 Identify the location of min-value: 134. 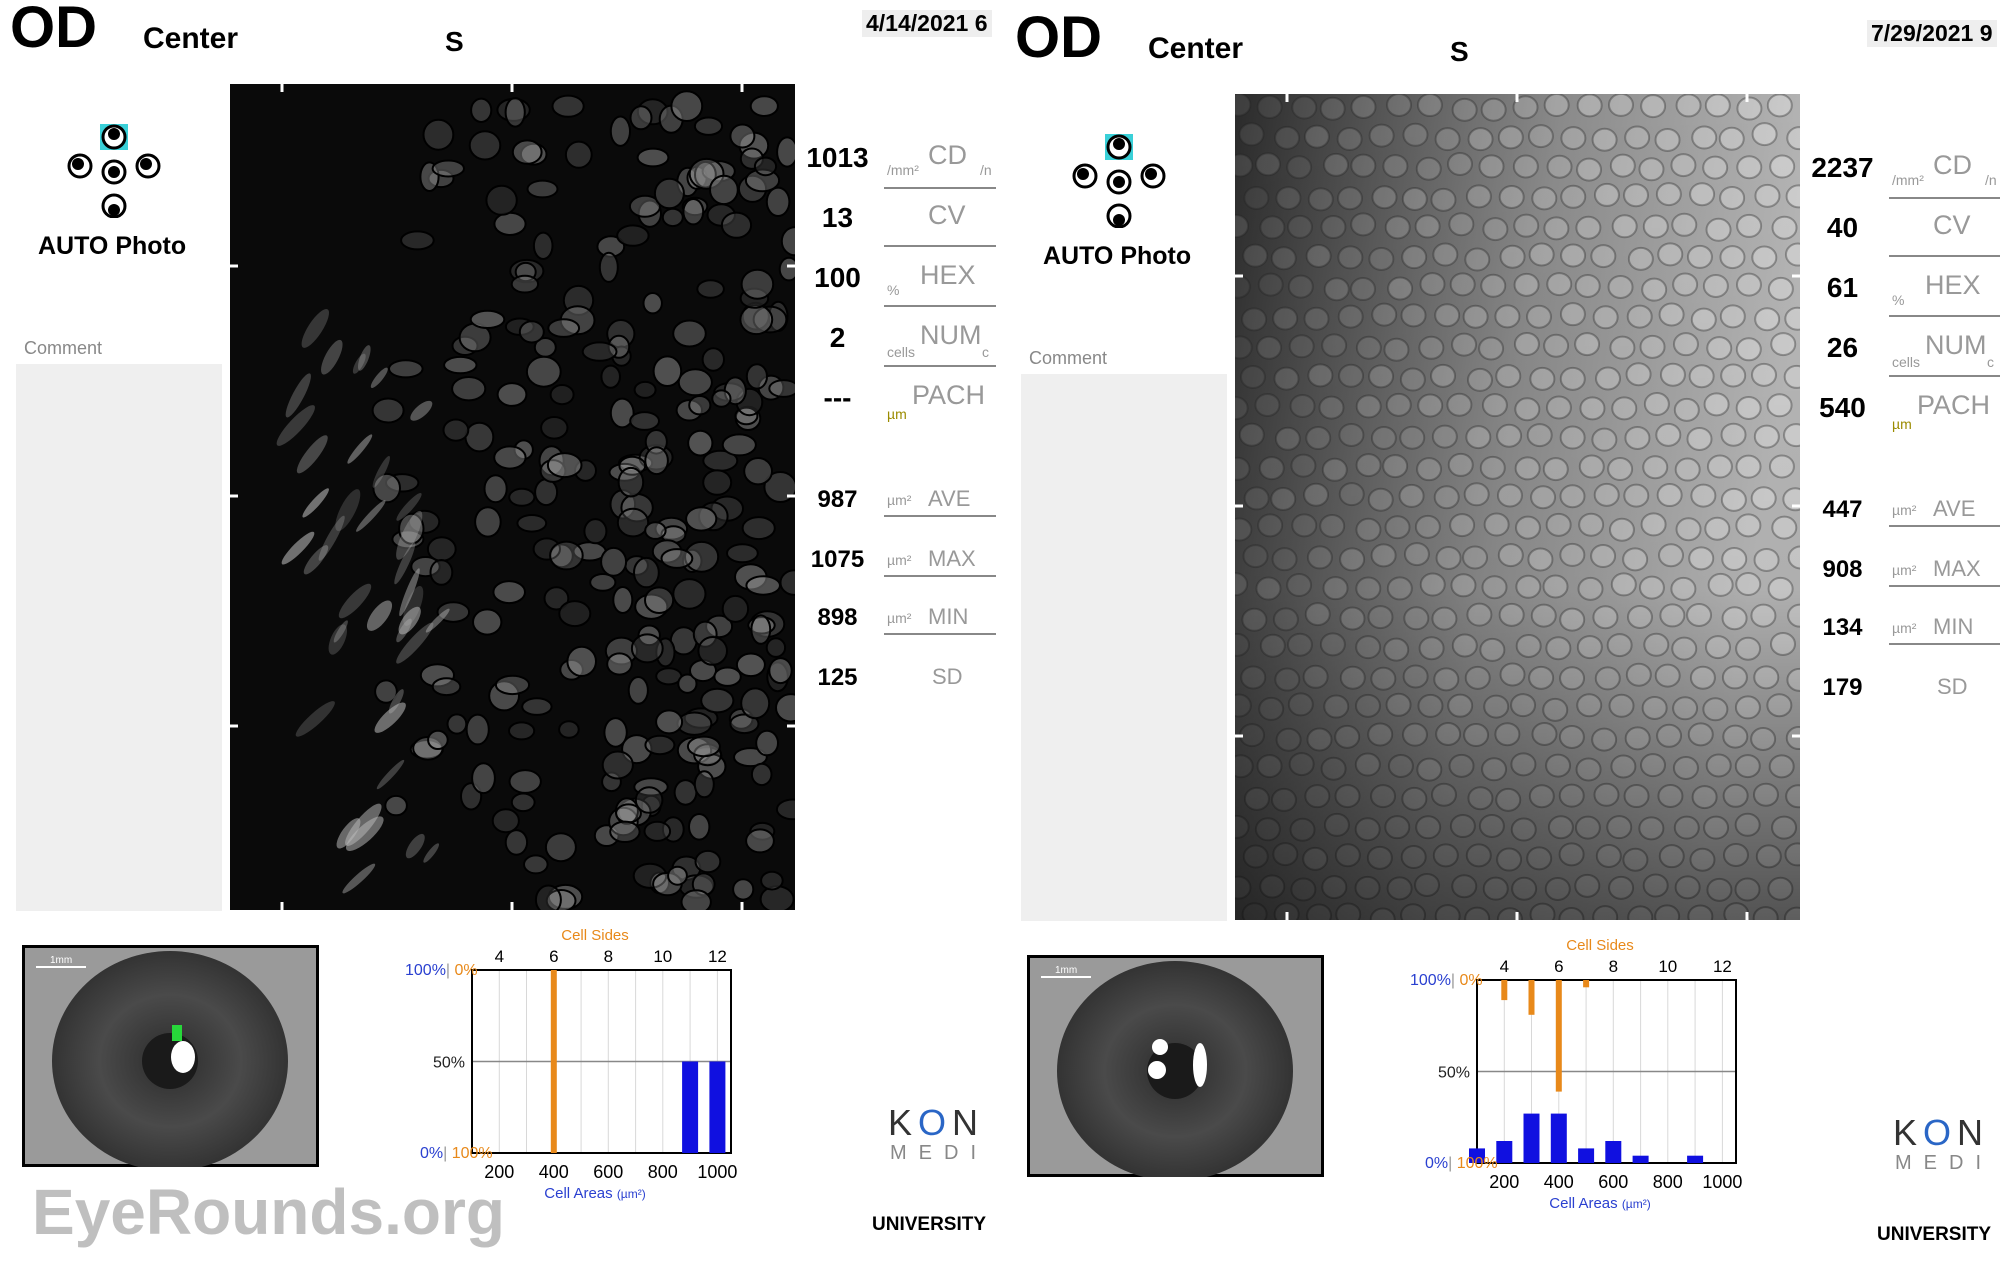
(1842, 627).